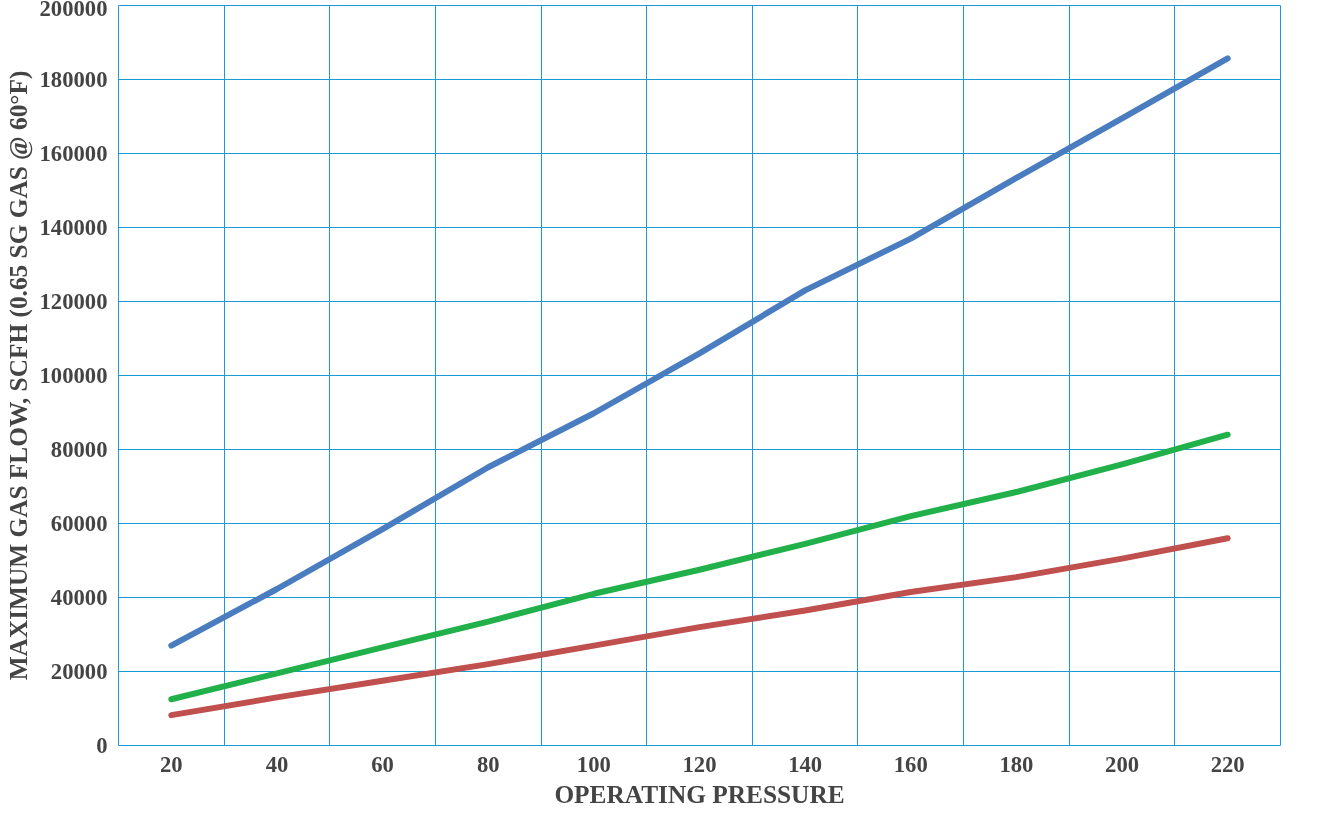  What do you see at coordinates (171, 764) in the screenshot?
I see `x-tick-label: 20` at bounding box center [171, 764].